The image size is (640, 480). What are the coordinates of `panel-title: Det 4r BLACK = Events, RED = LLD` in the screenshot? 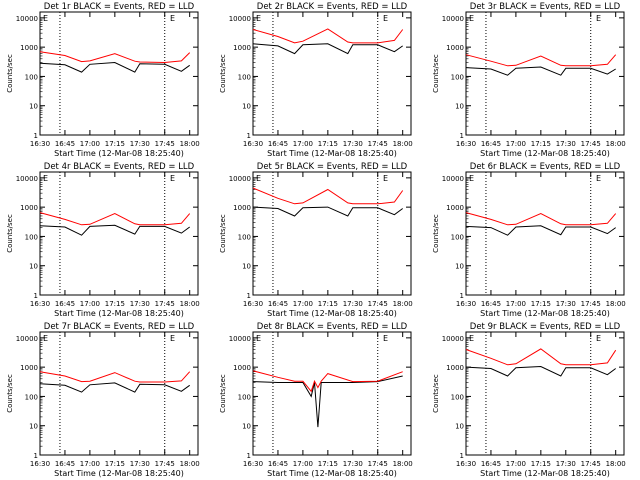 It's located at (119, 167).